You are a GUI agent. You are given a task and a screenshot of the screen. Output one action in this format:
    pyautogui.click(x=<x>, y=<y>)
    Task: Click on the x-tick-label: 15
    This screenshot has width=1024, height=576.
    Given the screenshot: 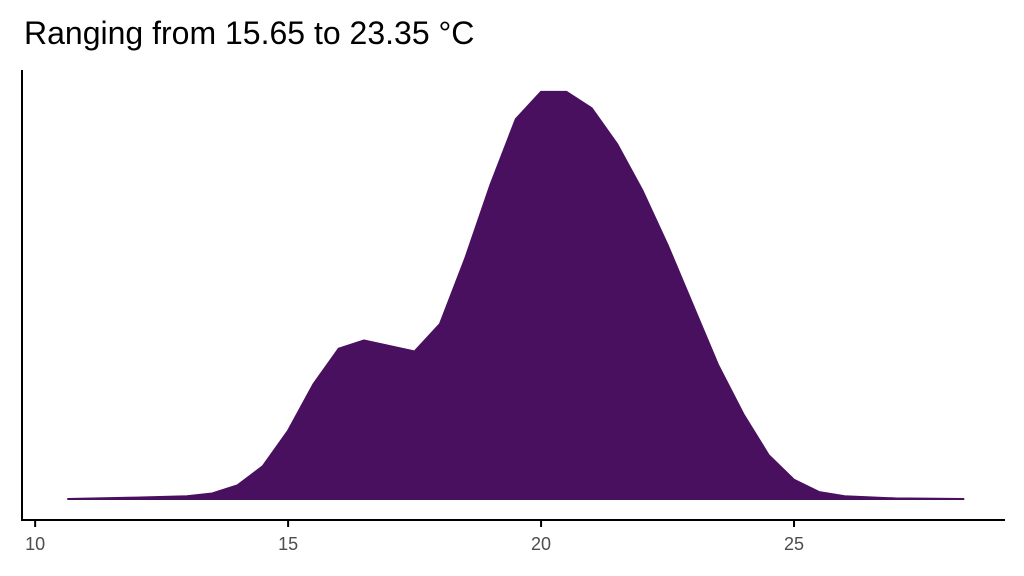 What is the action you would take?
    pyautogui.click(x=288, y=544)
    